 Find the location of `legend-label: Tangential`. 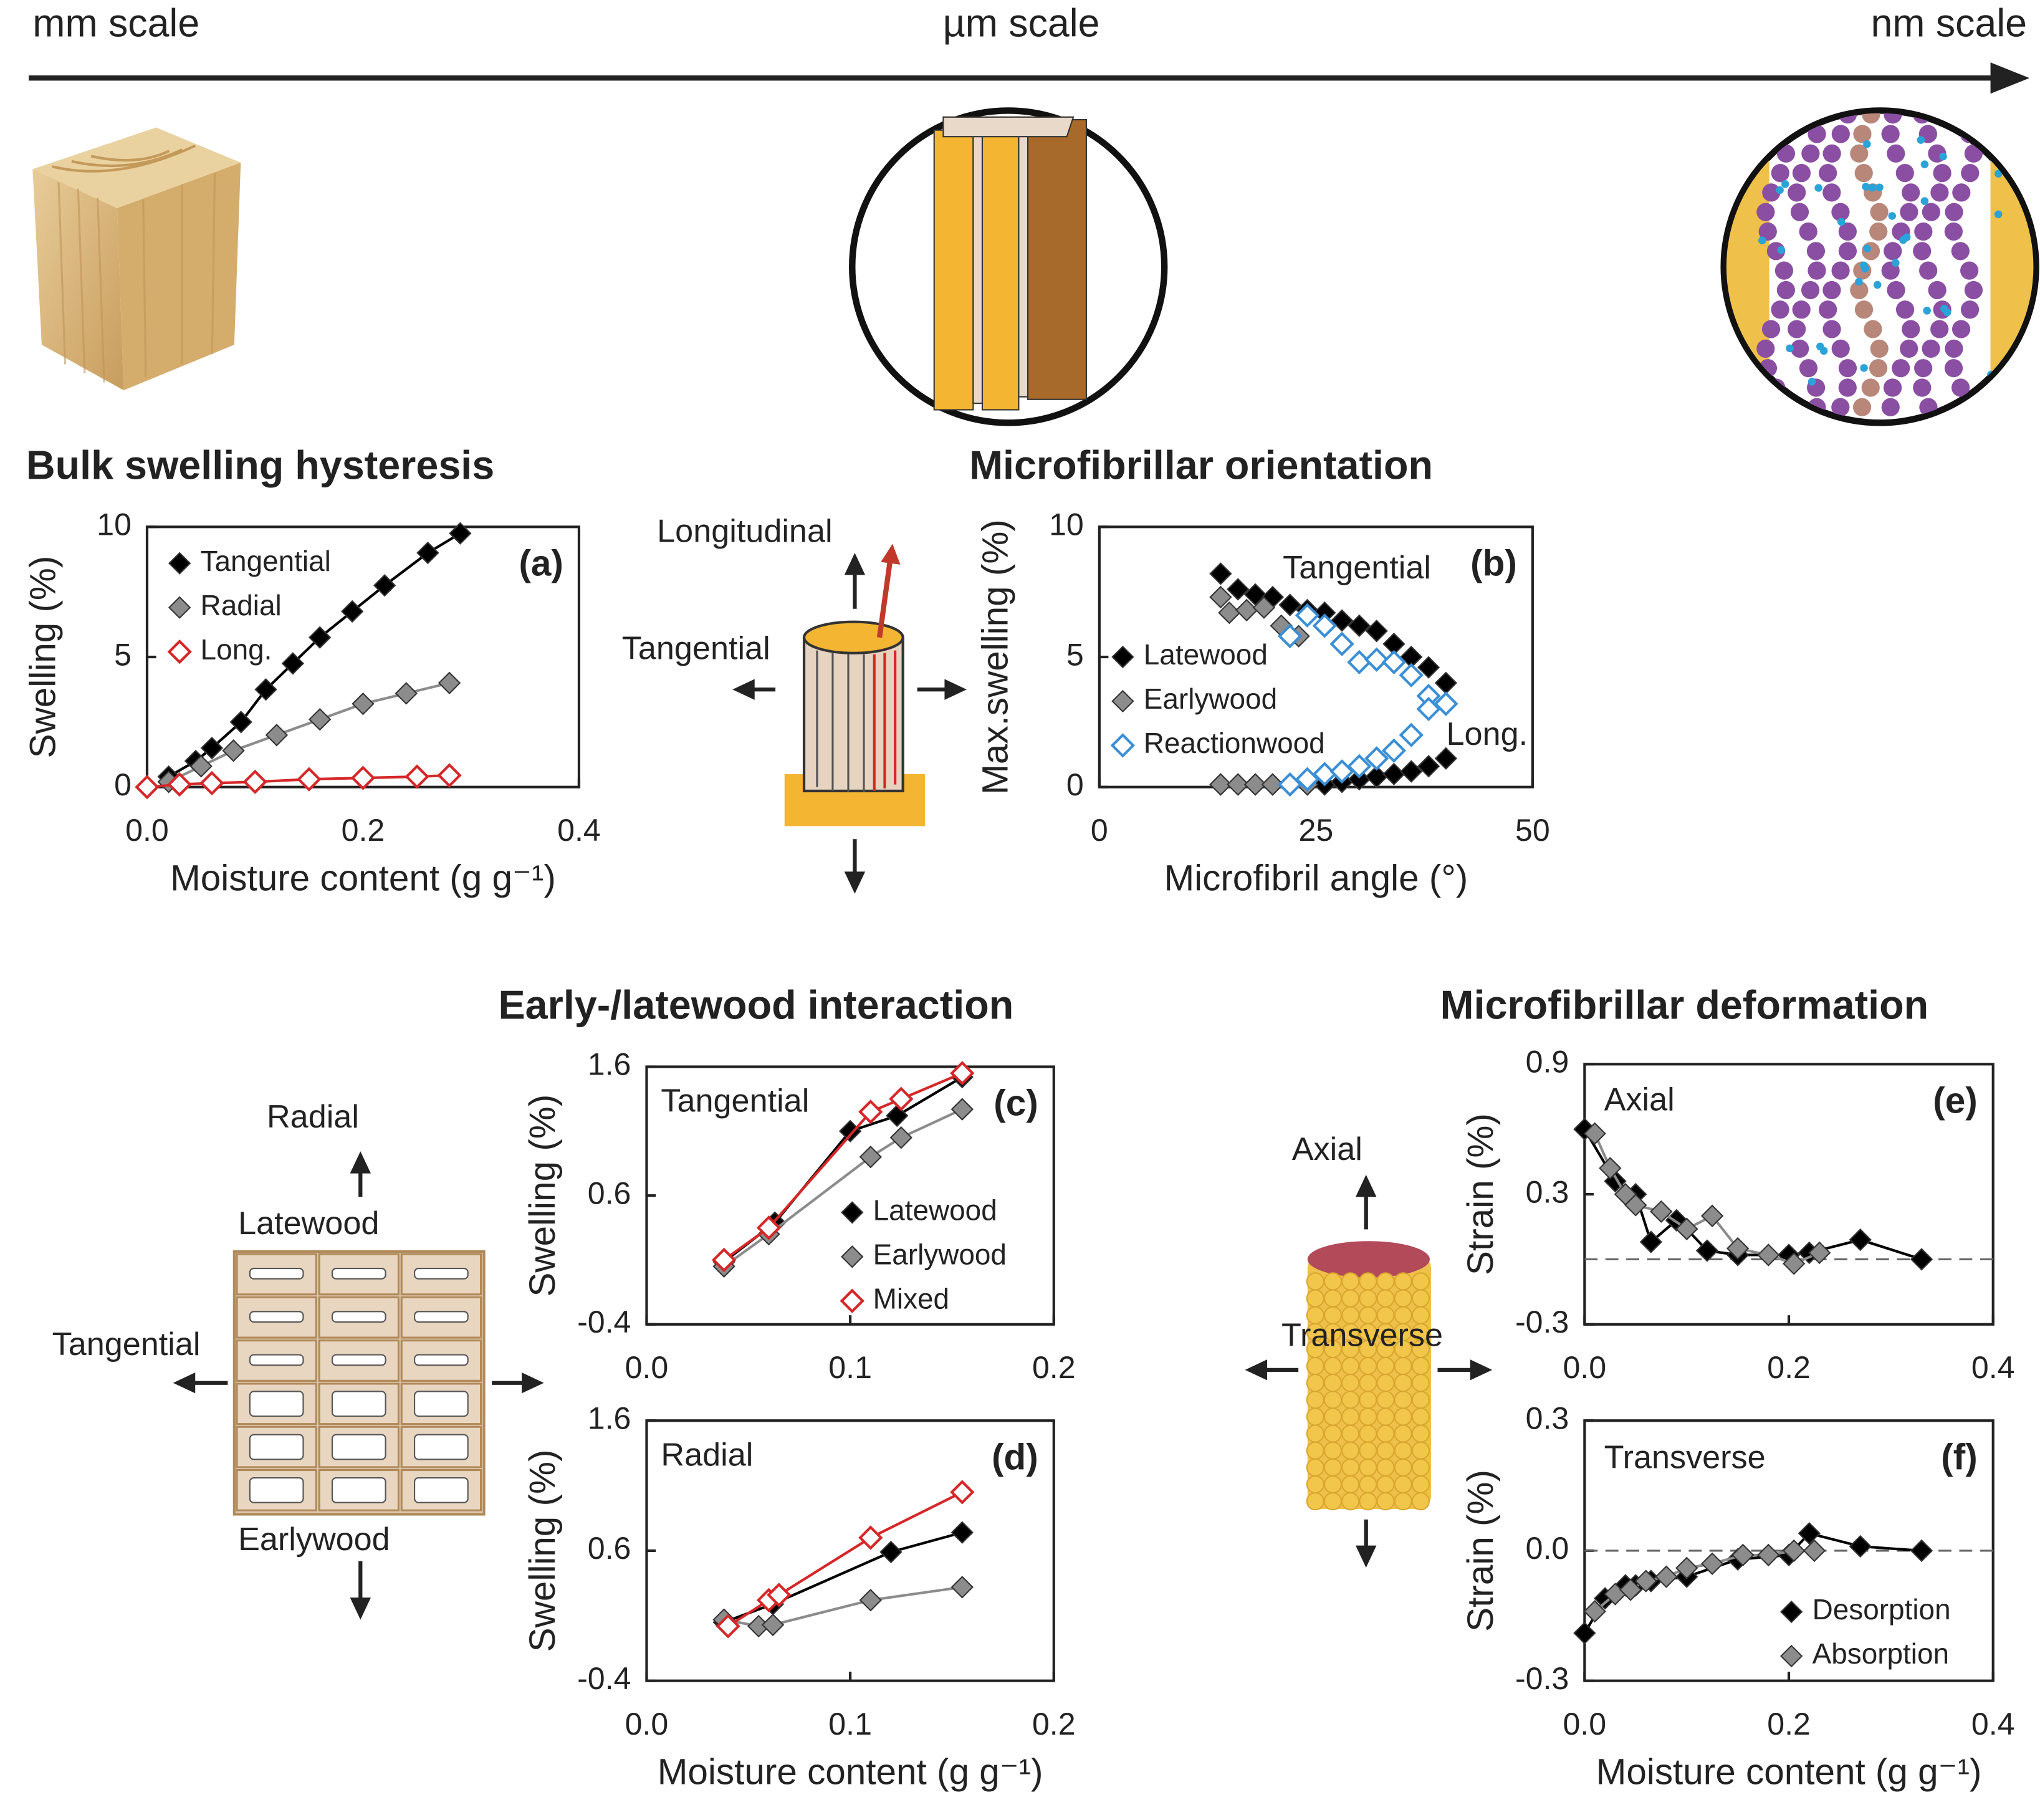

legend-label: Tangential is located at coordinates (266, 561).